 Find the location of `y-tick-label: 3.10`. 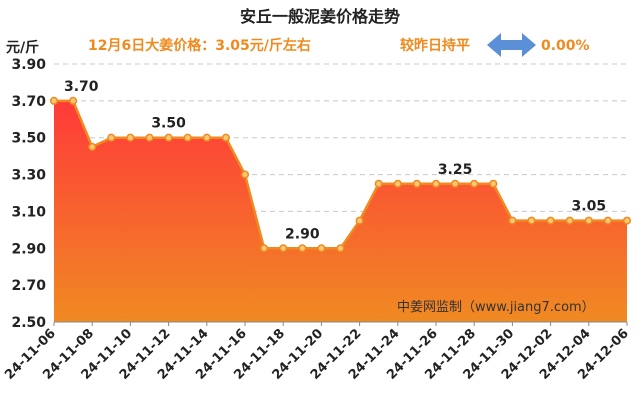

y-tick-label: 3.10 is located at coordinates (28, 212).